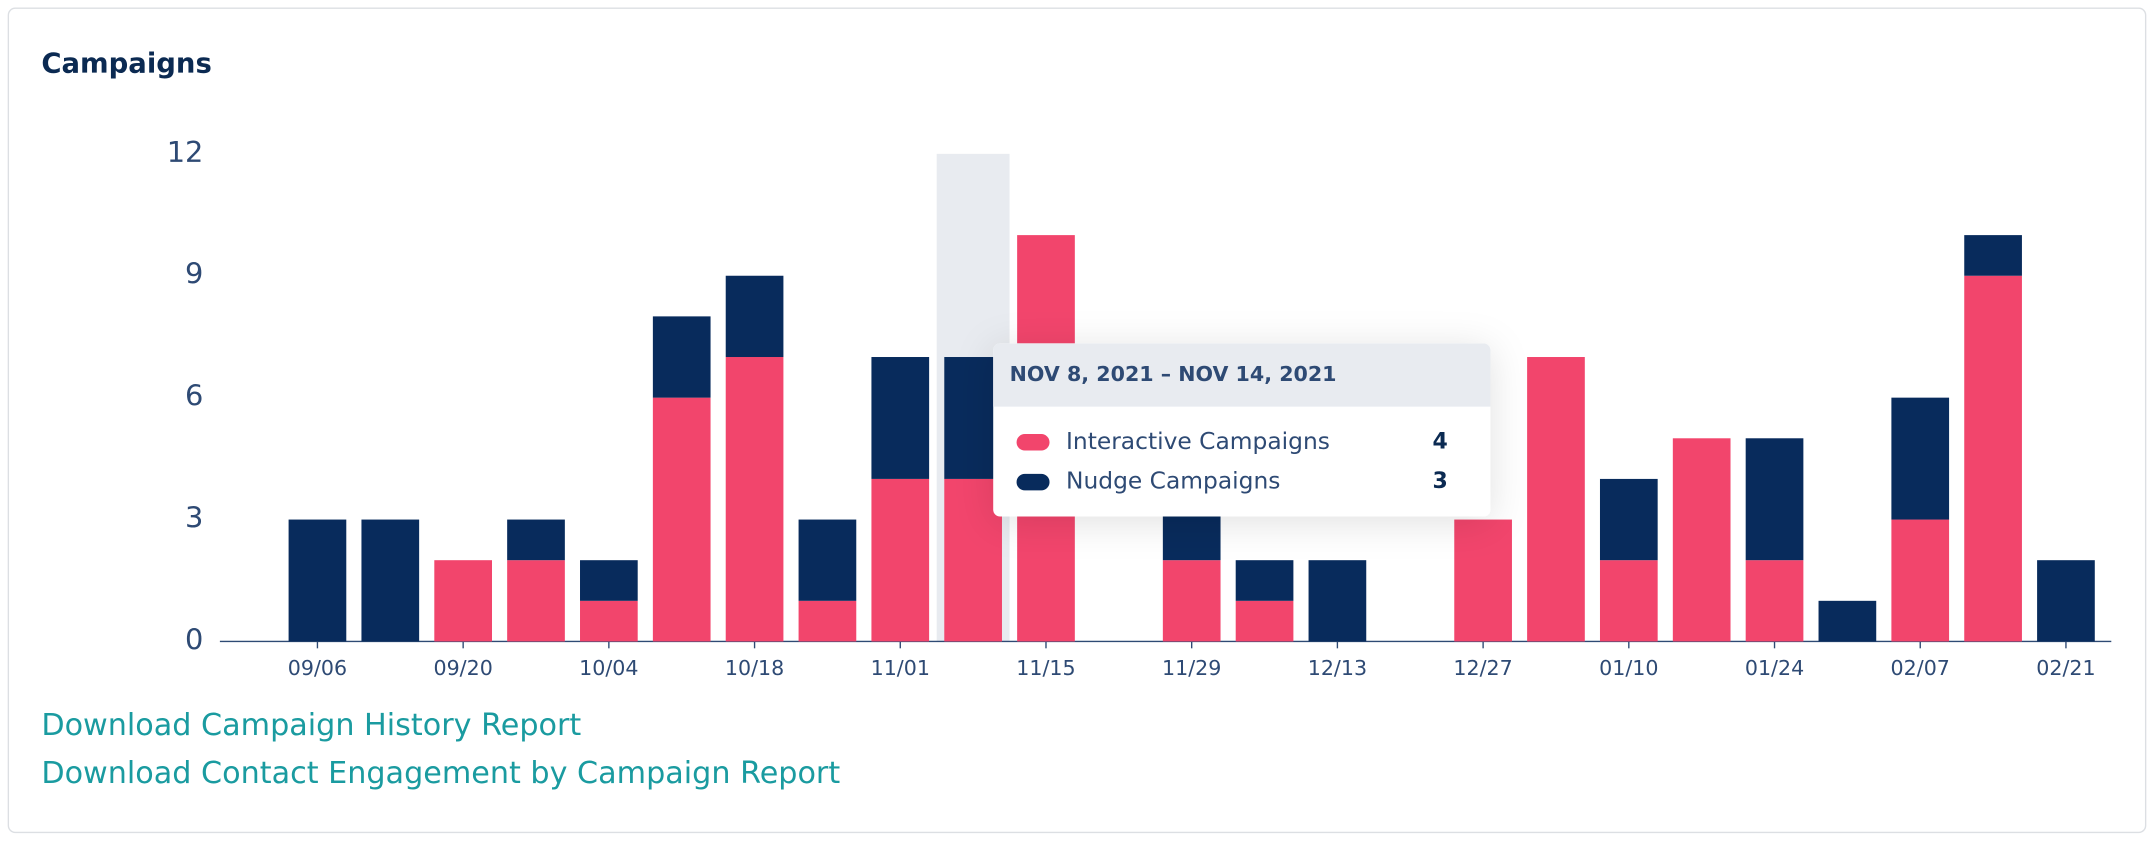 The image size is (2154, 842). I want to click on tooltip-value: 3, so click(1440, 481).